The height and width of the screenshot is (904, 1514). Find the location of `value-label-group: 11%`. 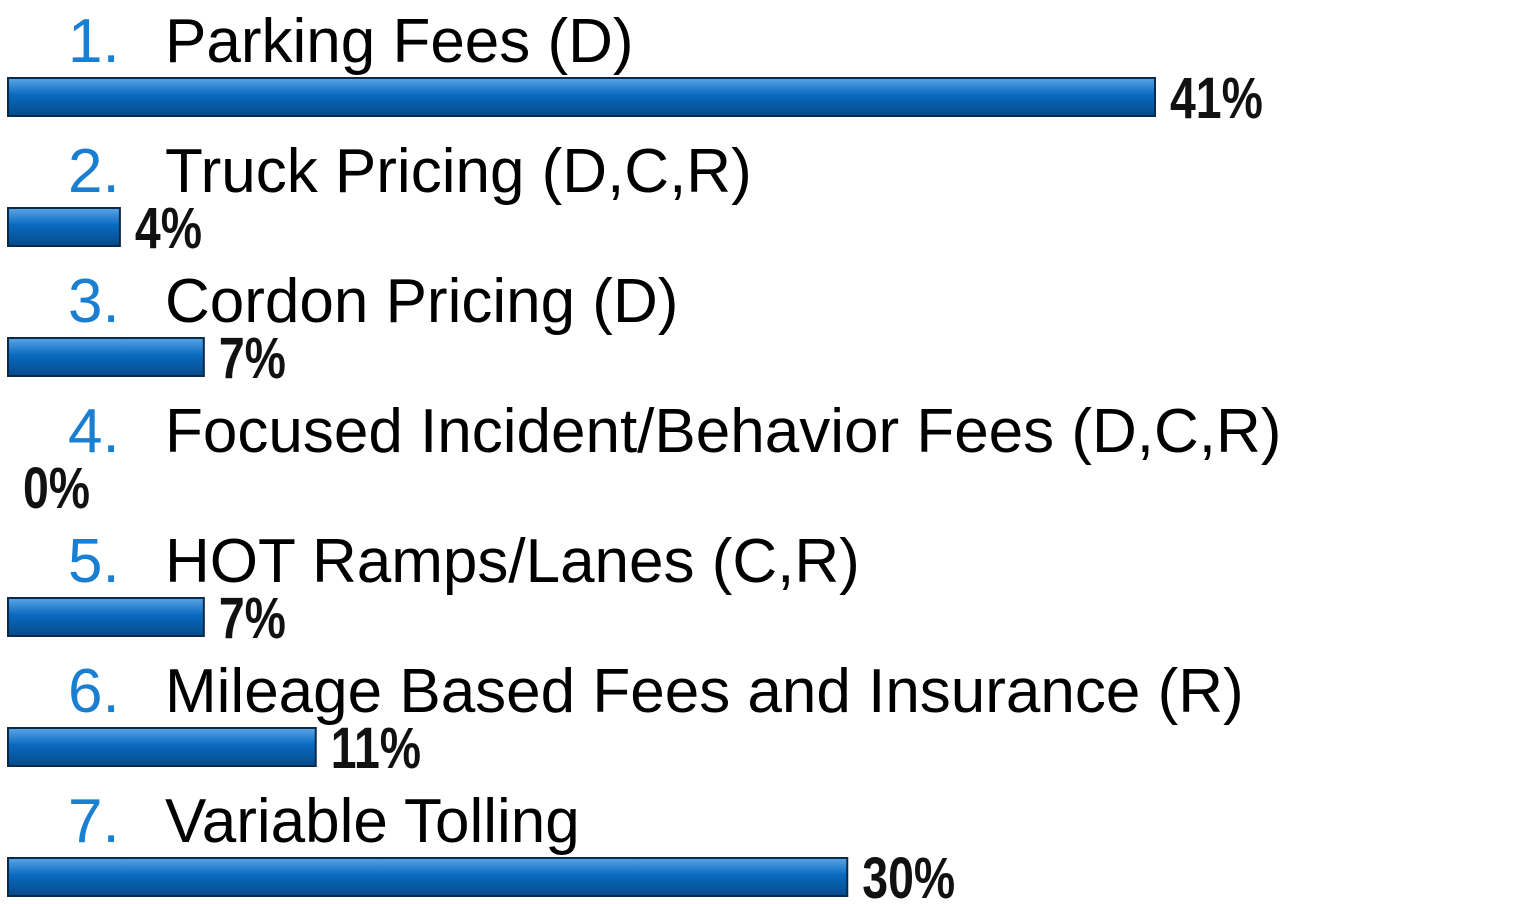

value-label-group: 11% is located at coordinates (376, 748).